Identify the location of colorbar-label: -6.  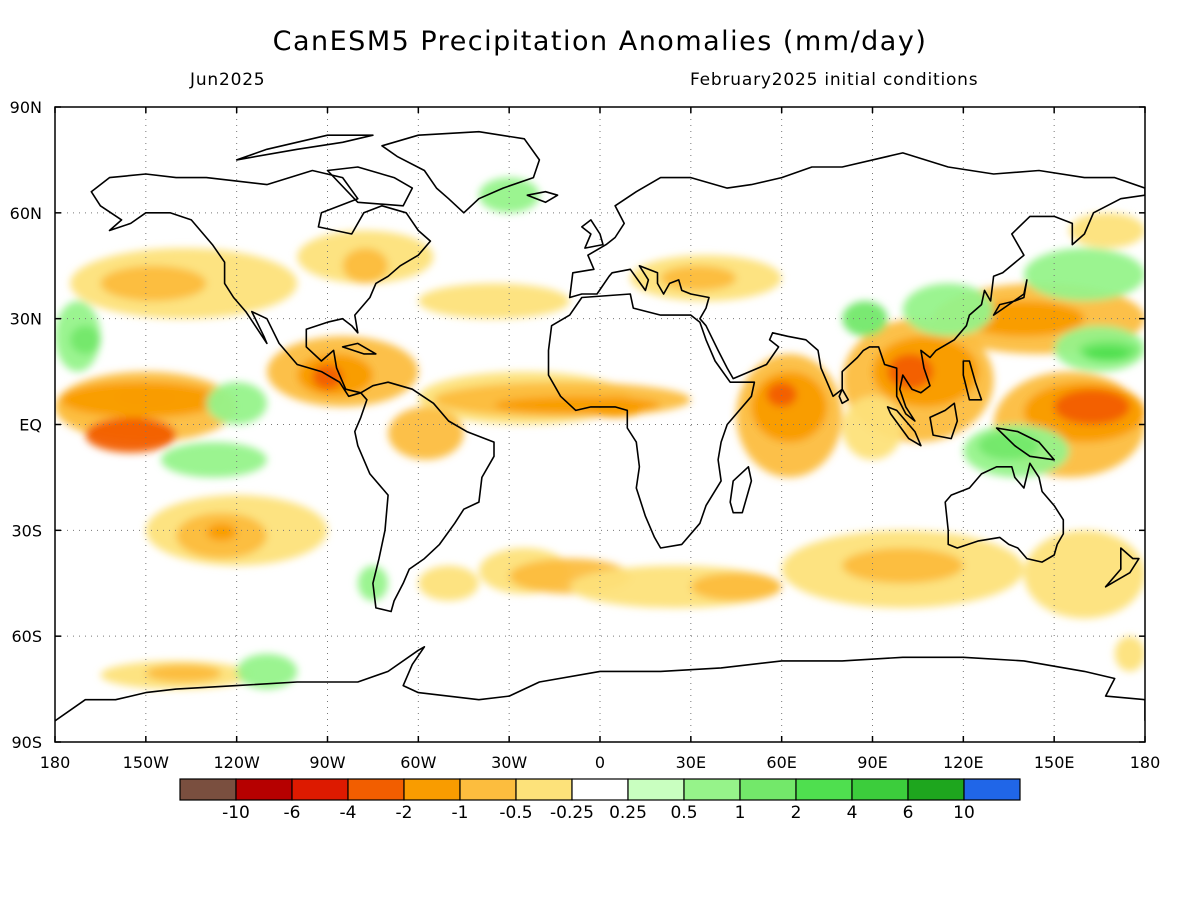
(292, 813).